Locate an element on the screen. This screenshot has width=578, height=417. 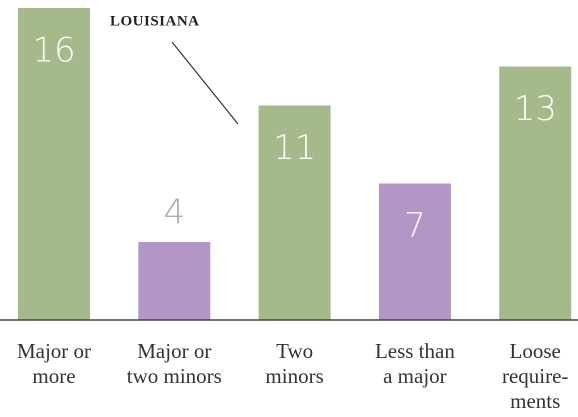
value-label: 4 is located at coordinates (174, 213).